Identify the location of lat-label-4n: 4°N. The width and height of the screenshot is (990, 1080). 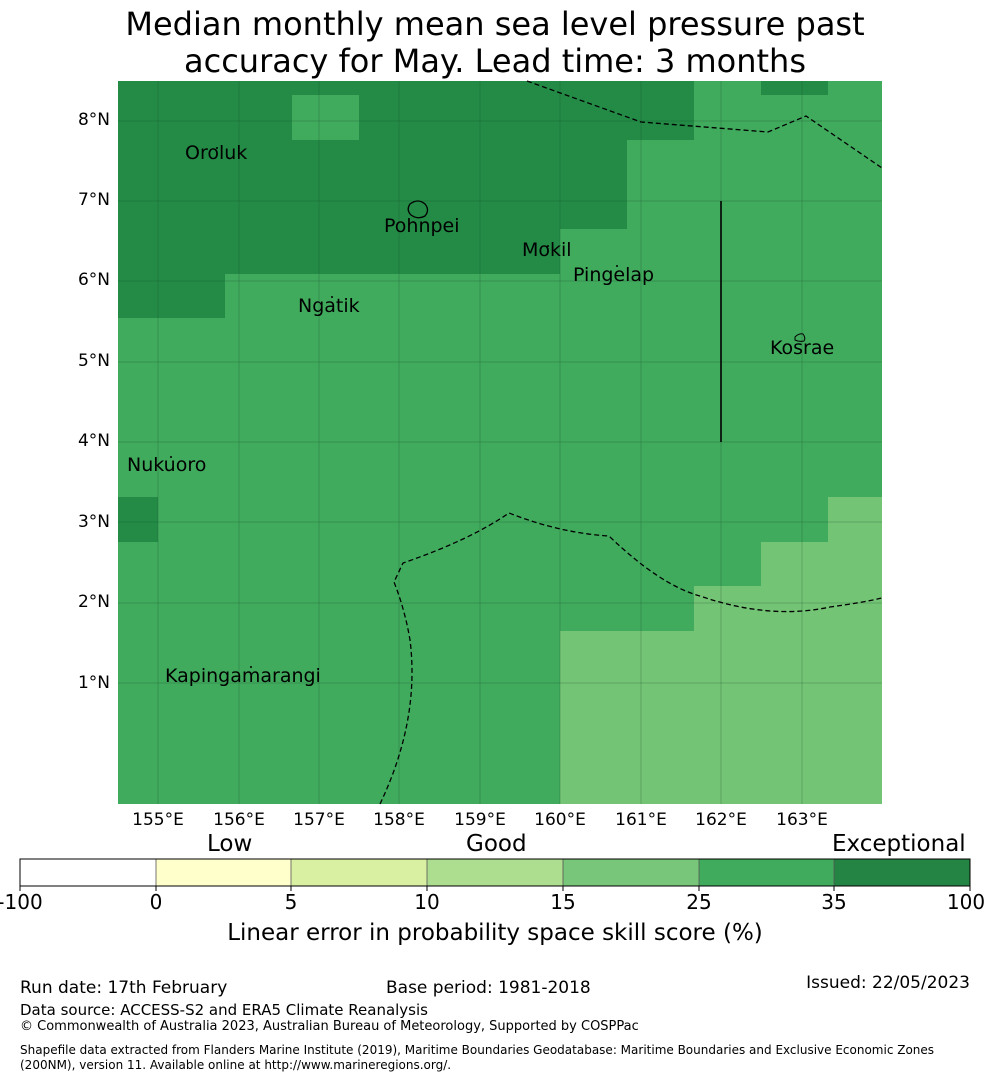
(93, 441).